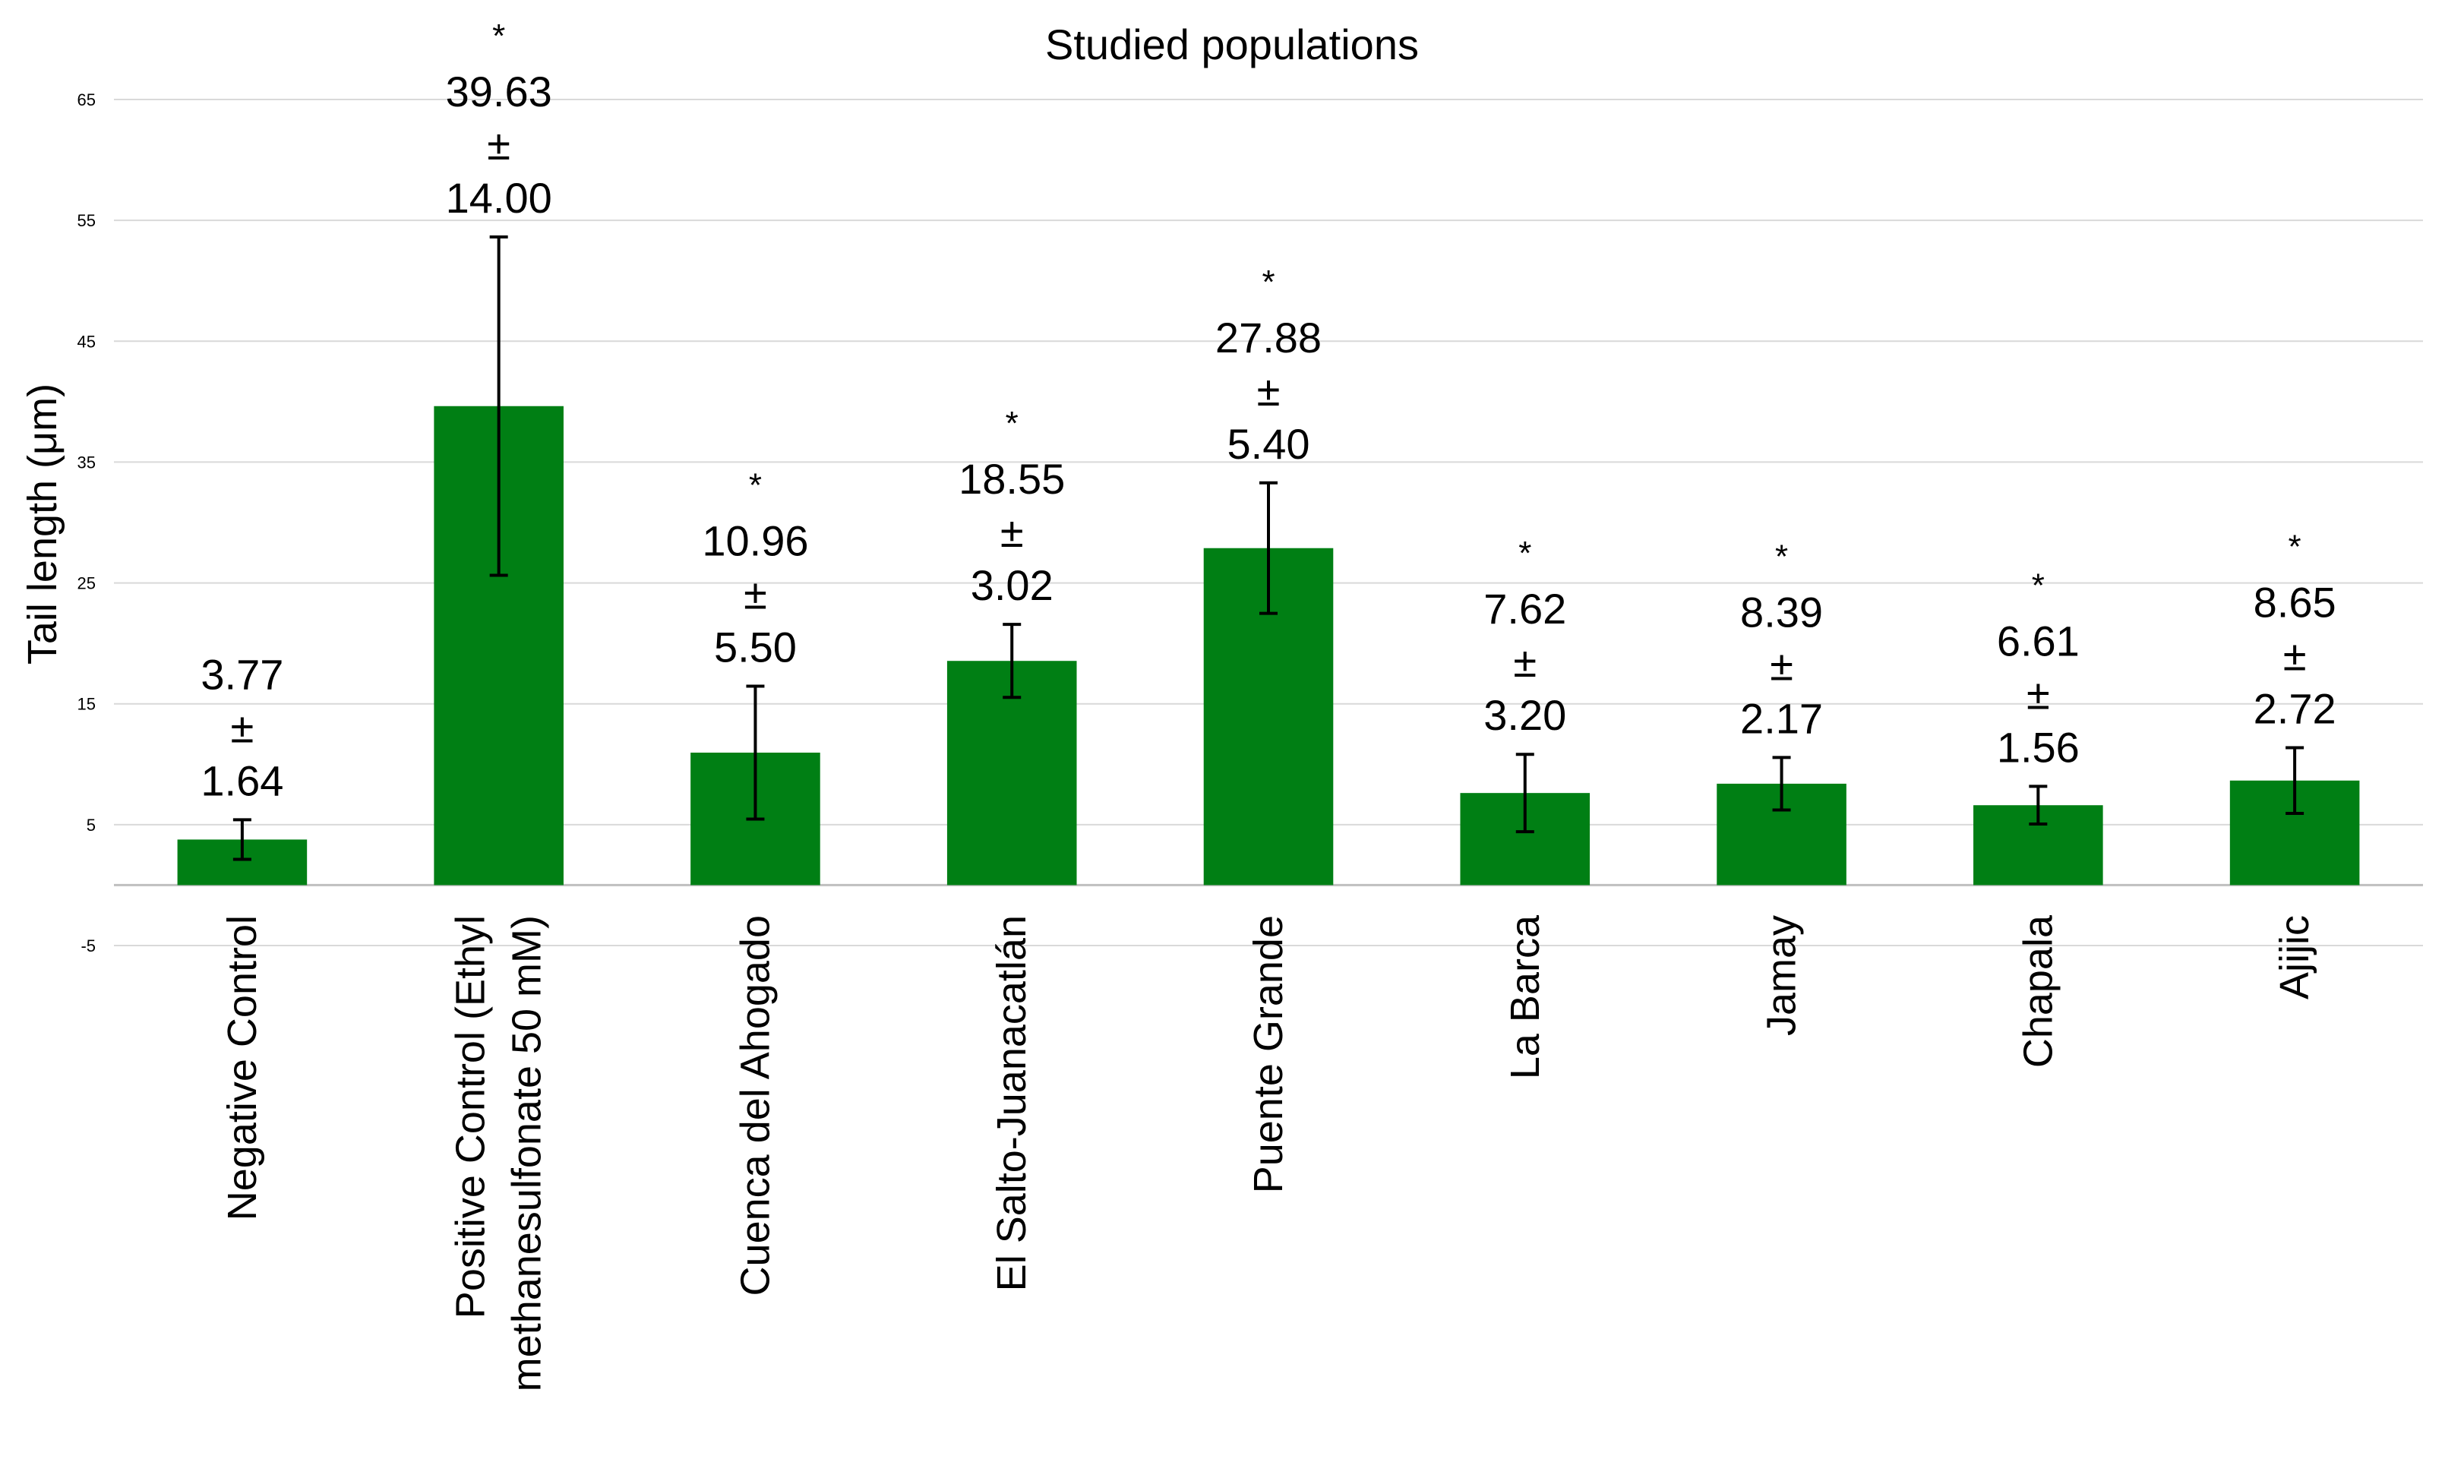 This screenshot has width=2464, height=1484. I want to click on error-label: 2.72, so click(2295, 708).